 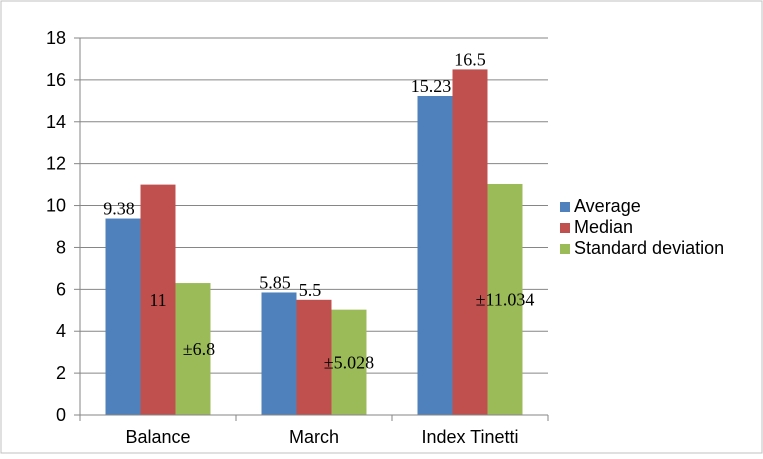 I want to click on y-tick-label: 2, so click(x=61, y=373).